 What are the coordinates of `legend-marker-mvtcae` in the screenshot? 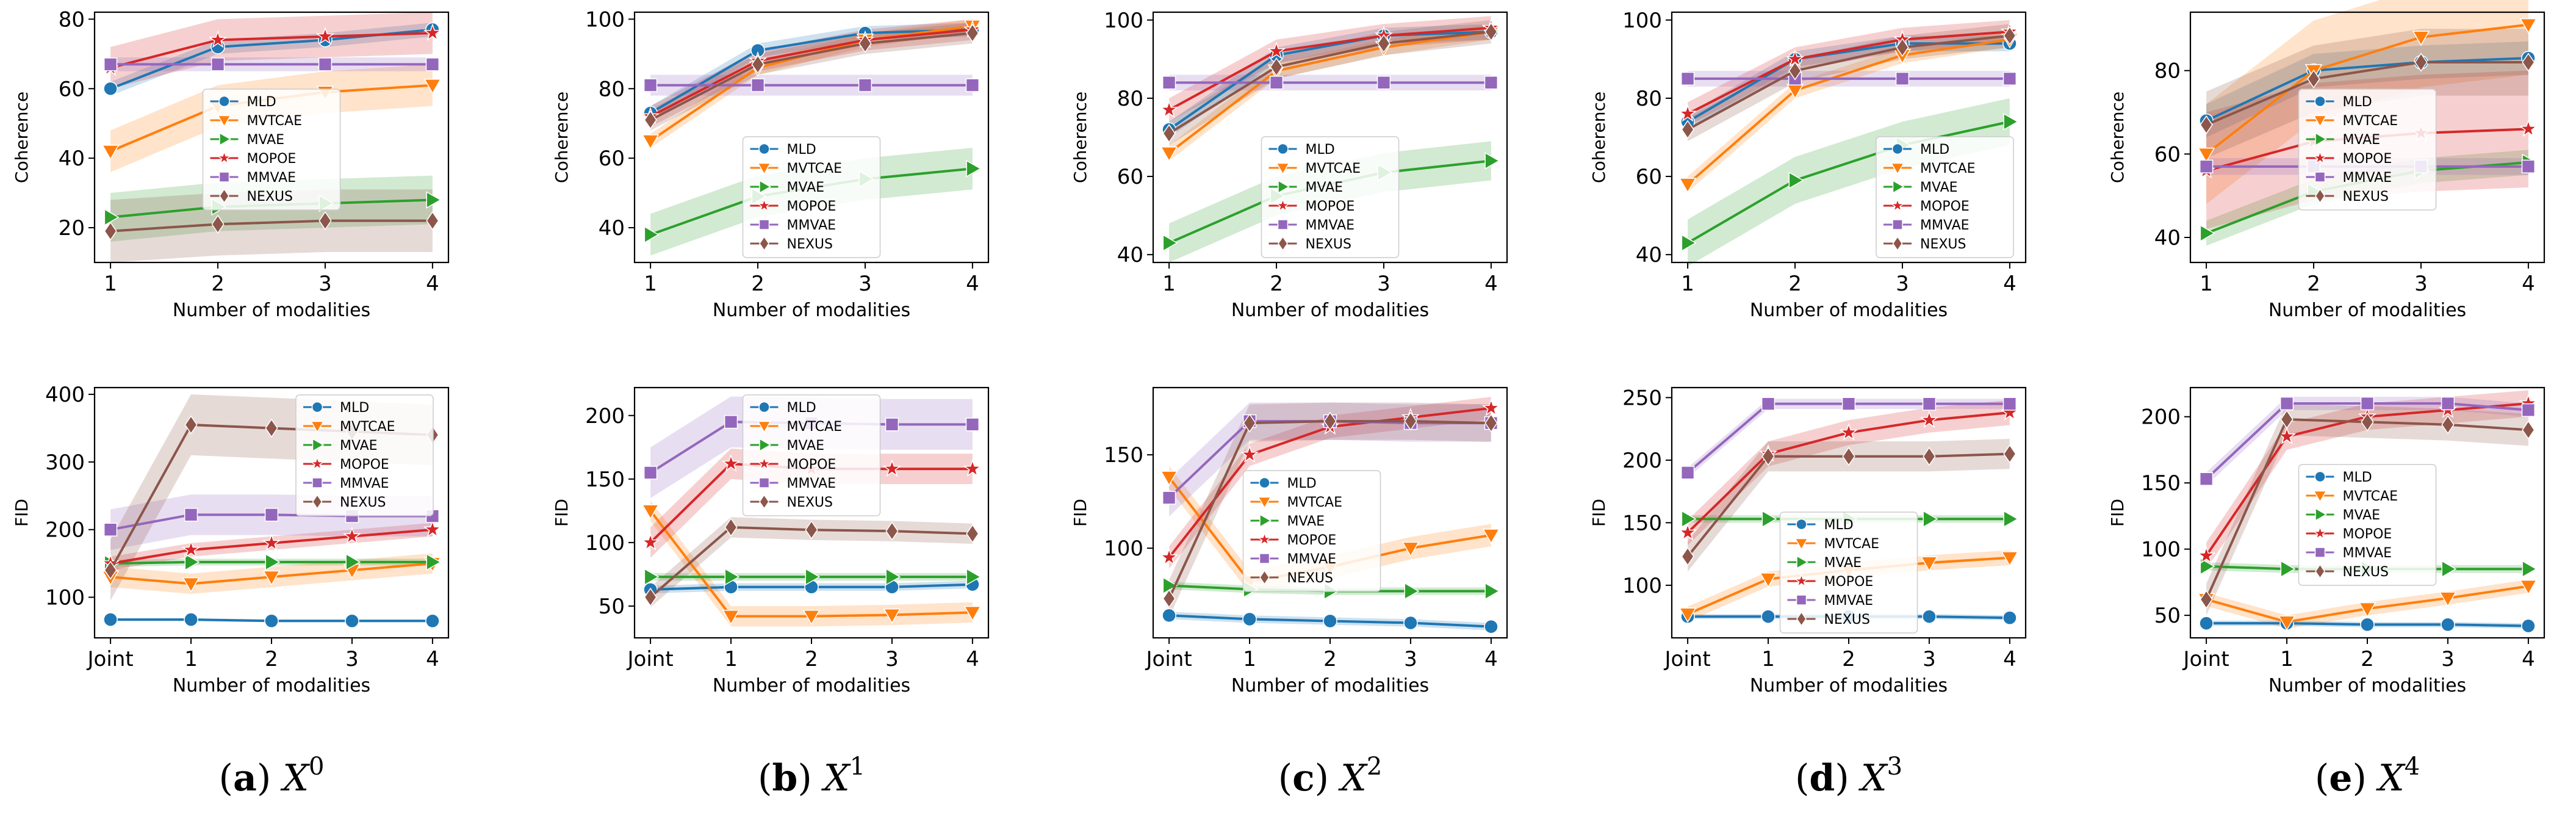 It's located at (1264, 502).